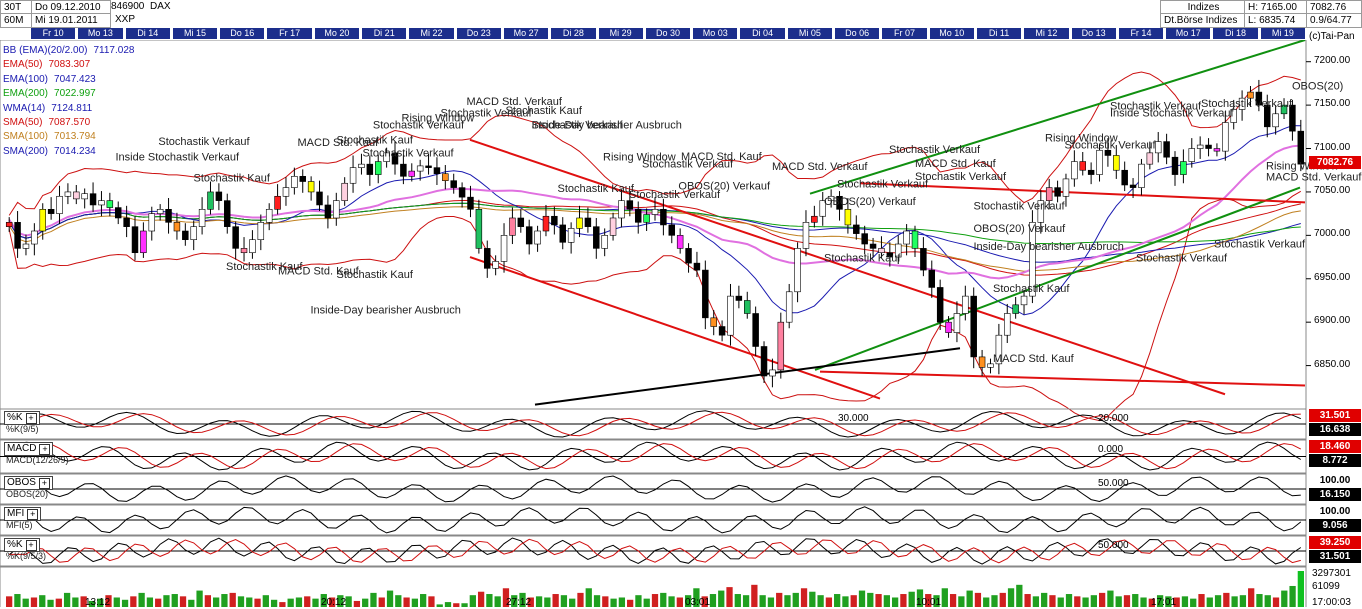  Describe the element at coordinates (1335, 429) in the screenshot. I see `indicator-value-box: 16.638` at that location.